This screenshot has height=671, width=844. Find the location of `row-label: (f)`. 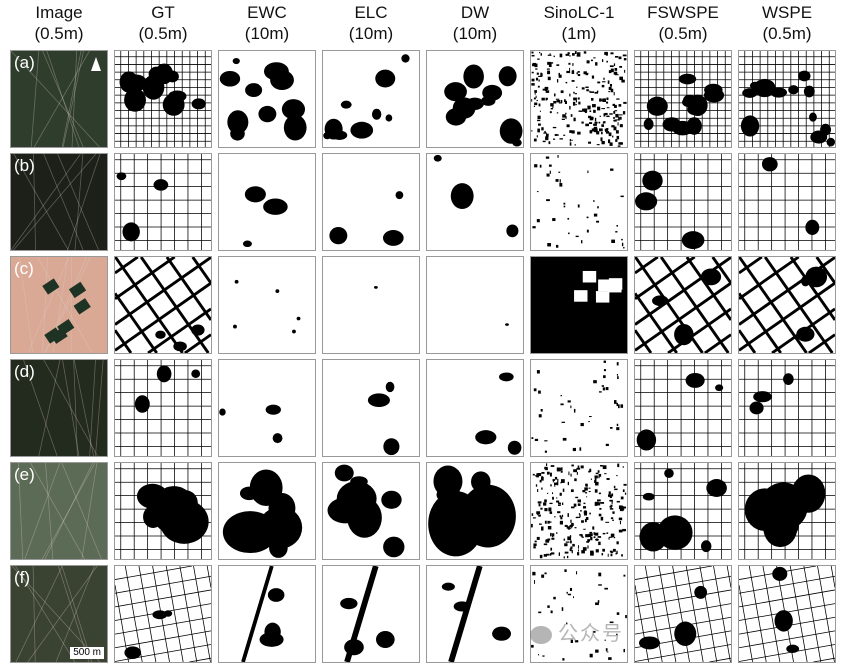

row-label: (f) is located at coordinates (22, 577).